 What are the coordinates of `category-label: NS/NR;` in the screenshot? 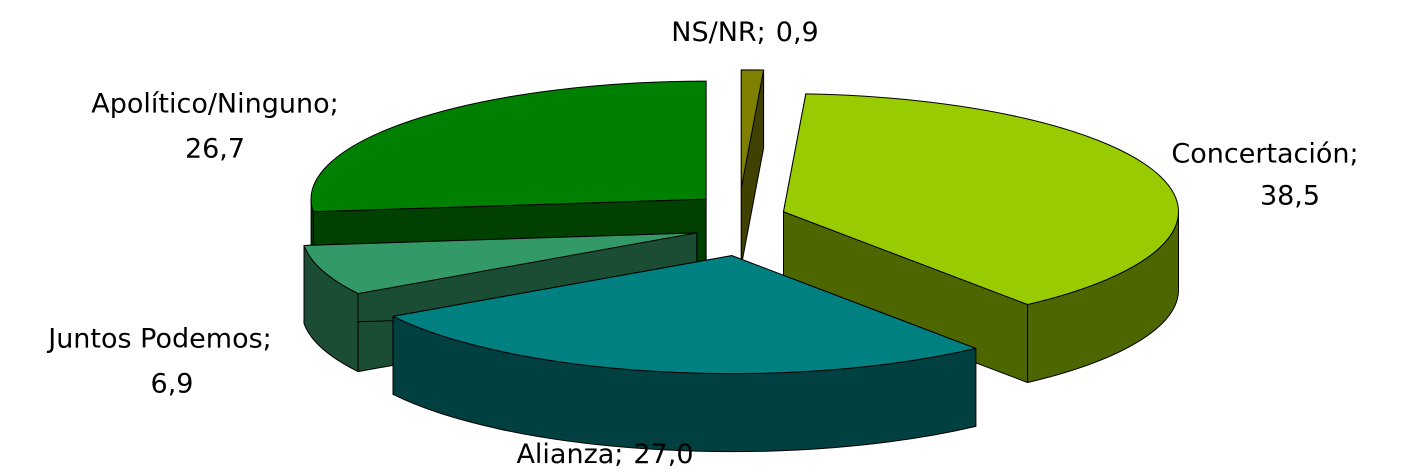 It's located at (718, 32).